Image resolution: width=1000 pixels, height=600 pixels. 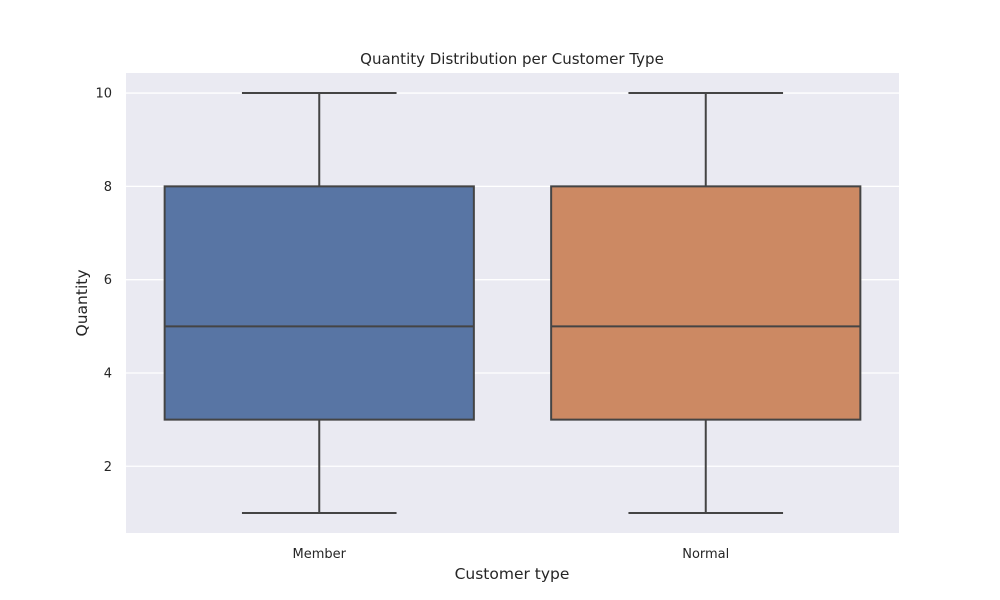 I want to click on x-tick-labels: Member Normal, so click(x=511, y=554).